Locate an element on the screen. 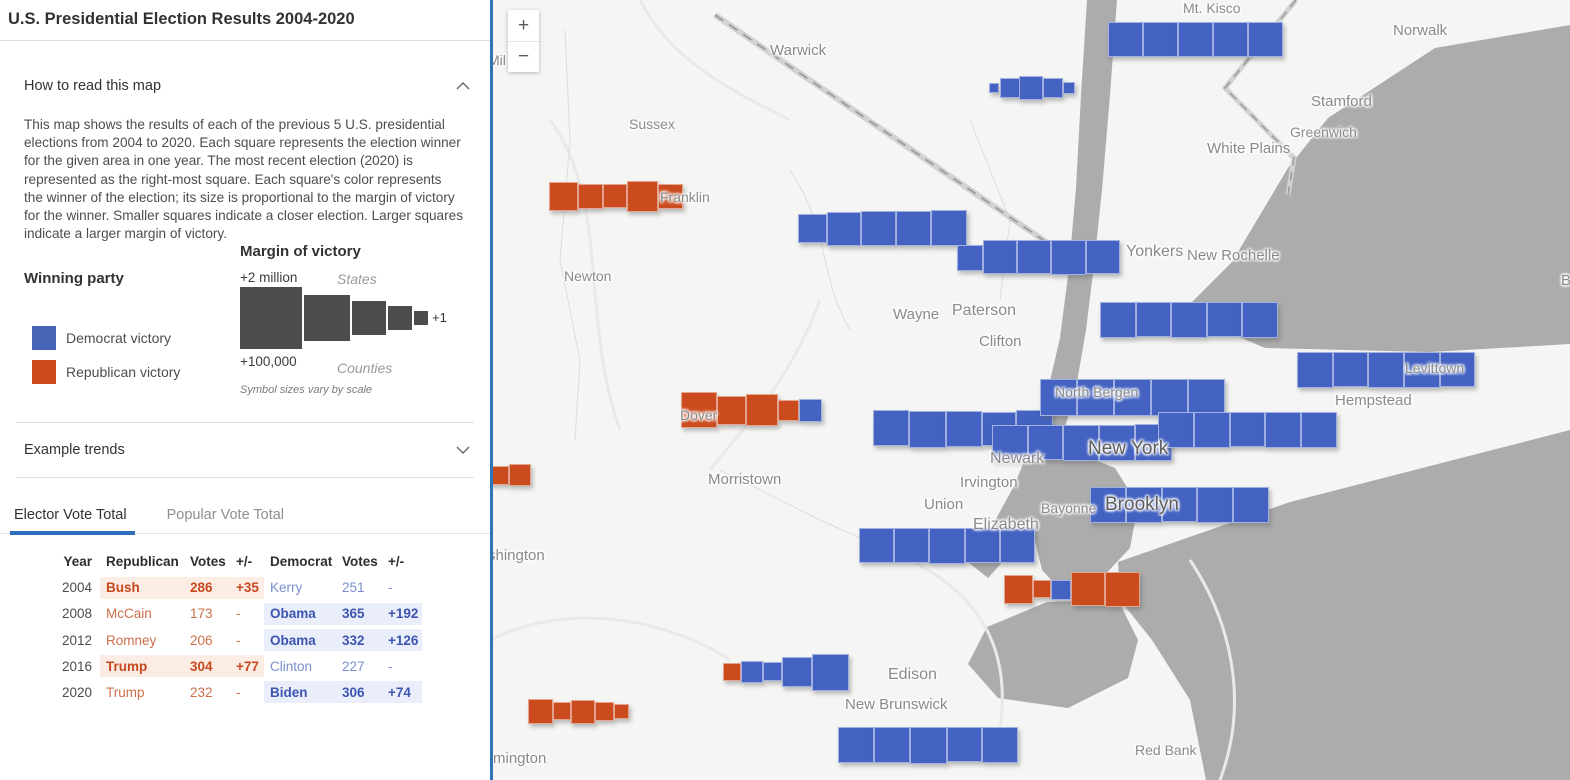 Image resolution: width=1570 pixels, height=780 pixels. chevron-down-icon is located at coordinates (463, 450).